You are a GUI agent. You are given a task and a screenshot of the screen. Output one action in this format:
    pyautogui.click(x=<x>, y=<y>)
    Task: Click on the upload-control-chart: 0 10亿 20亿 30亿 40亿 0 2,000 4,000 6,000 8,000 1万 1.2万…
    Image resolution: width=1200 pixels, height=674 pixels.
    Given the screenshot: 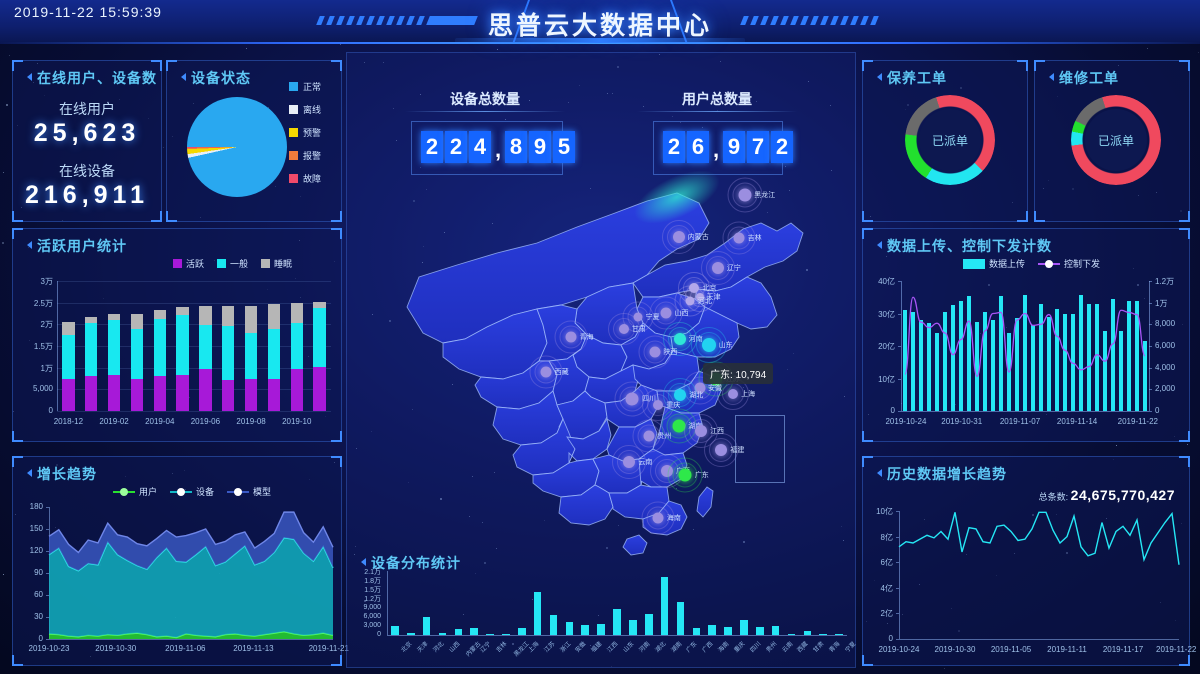 What is the action you would take?
    pyautogui.click(x=1026, y=355)
    